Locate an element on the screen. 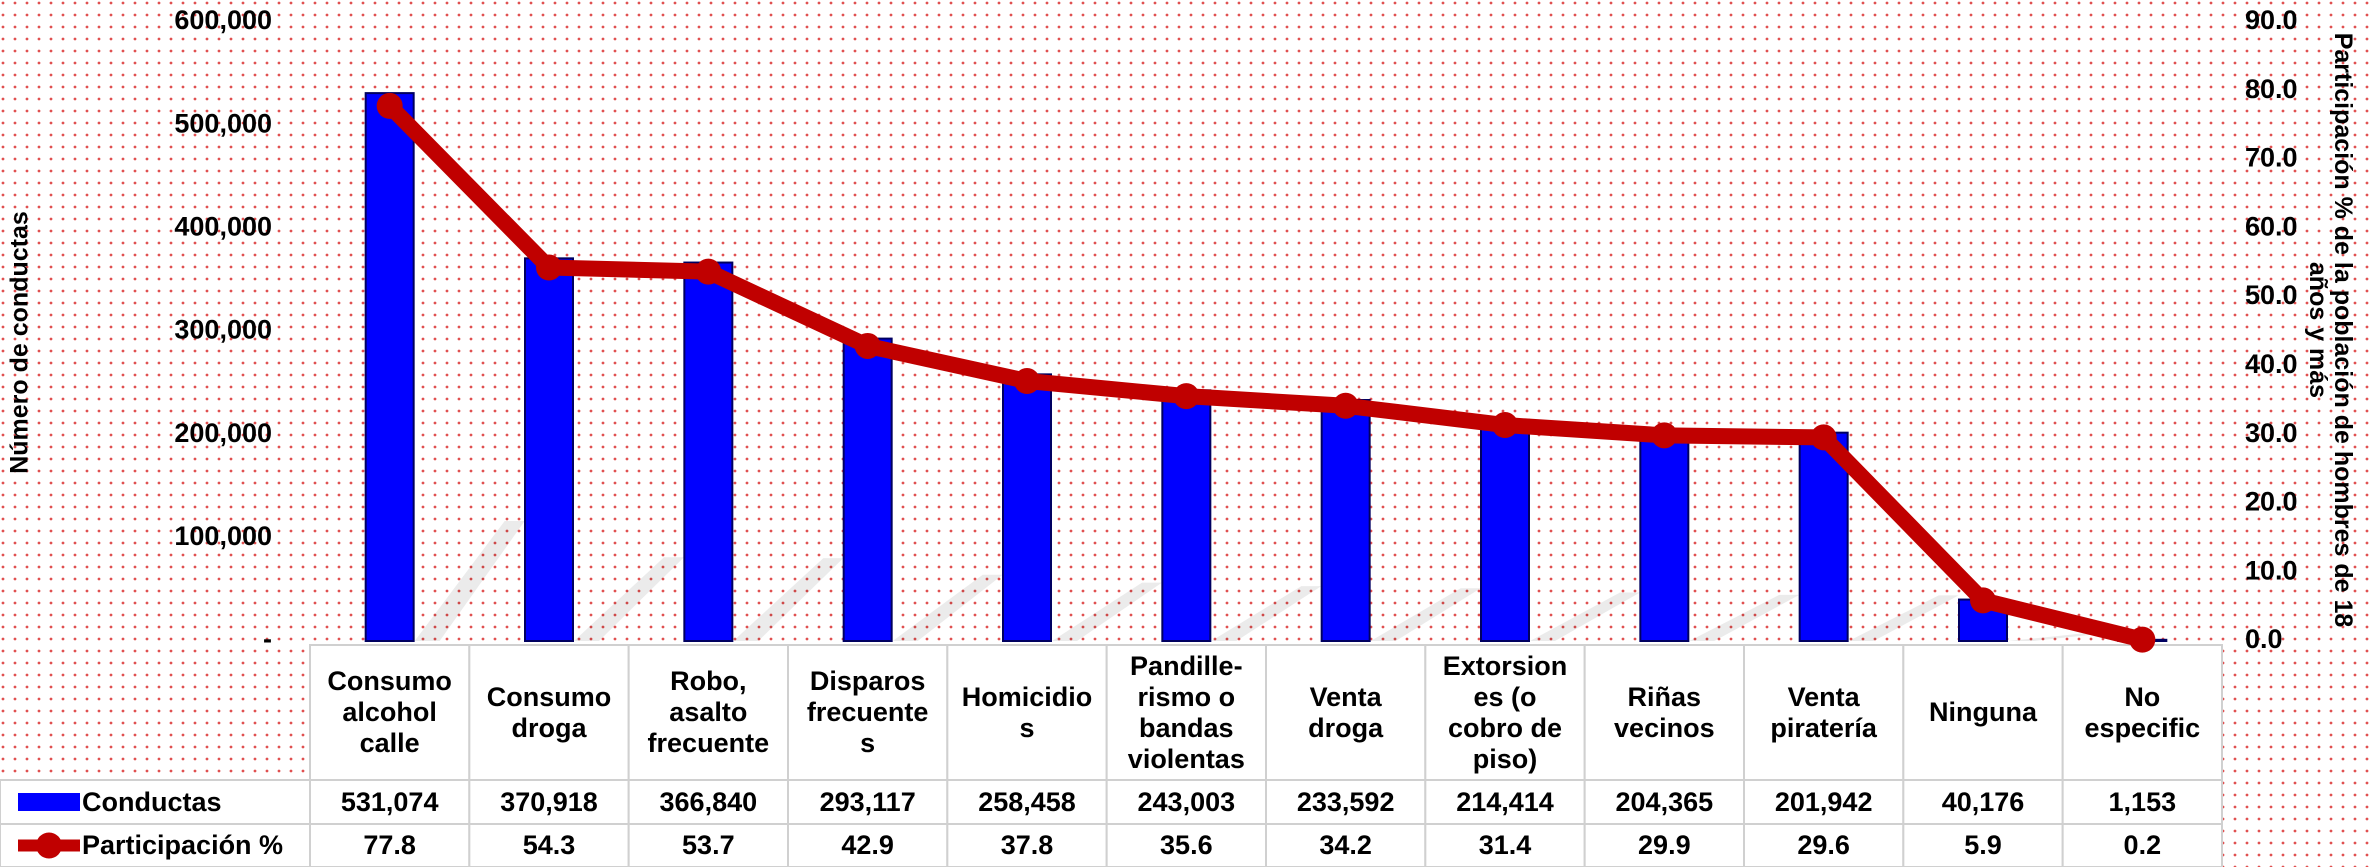 Image resolution: width=2369 pixels, height=867 pixels. x-tick-label: Disparos frecuente s is located at coordinates (867, 712).